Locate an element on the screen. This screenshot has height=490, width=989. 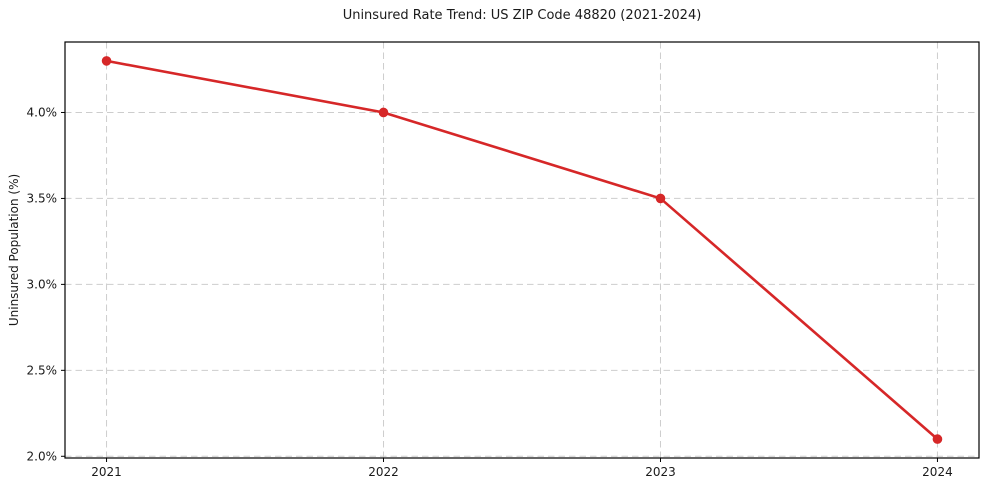
y-tick-label: 3.0% is located at coordinates (42, 284).